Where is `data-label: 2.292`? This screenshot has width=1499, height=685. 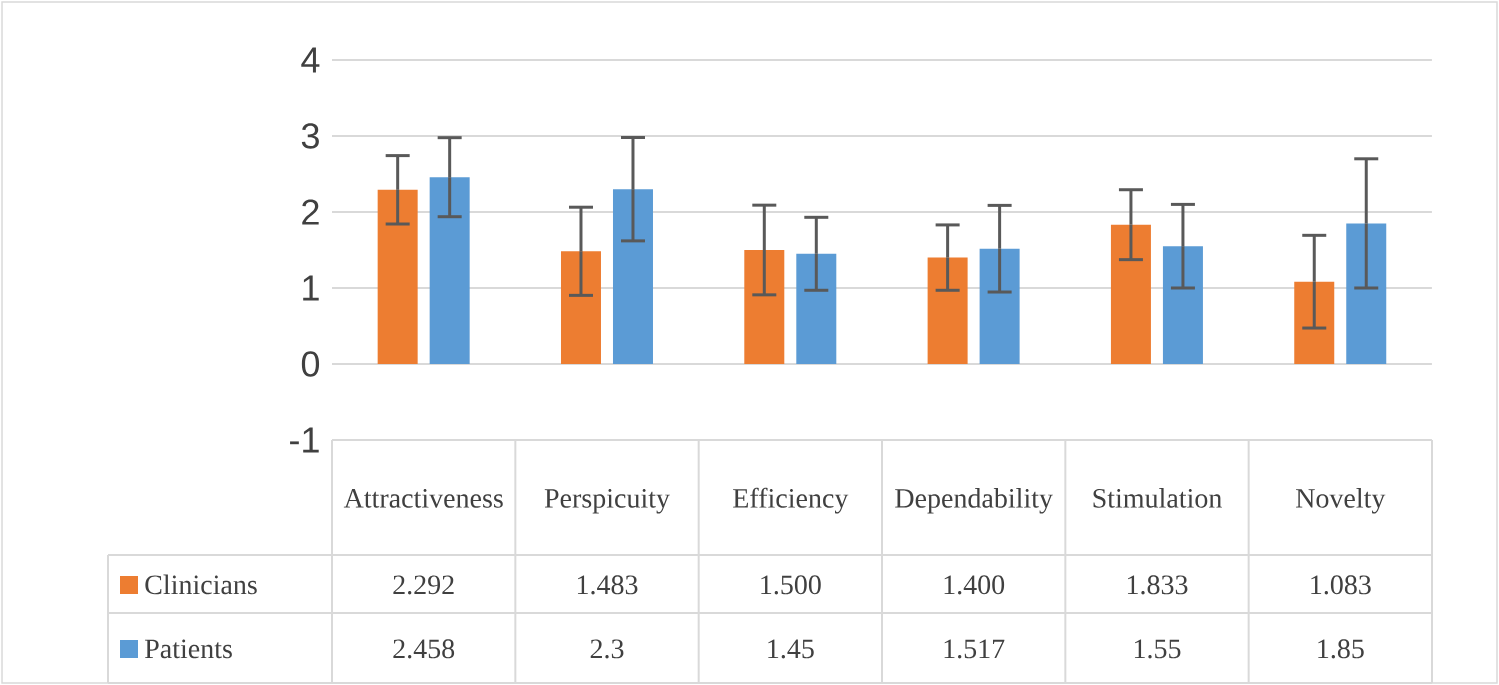 data-label: 2.292 is located at coordinates (423, 585).